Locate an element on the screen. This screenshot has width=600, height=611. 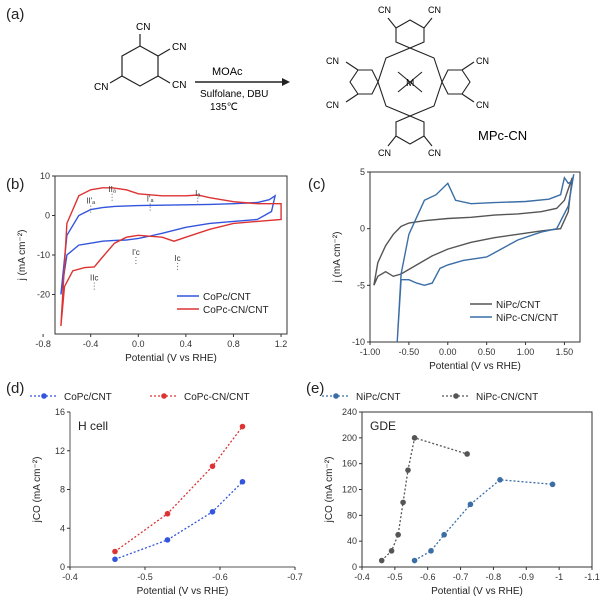
y-tick-label: 40 is located at coordinates (352, 541).